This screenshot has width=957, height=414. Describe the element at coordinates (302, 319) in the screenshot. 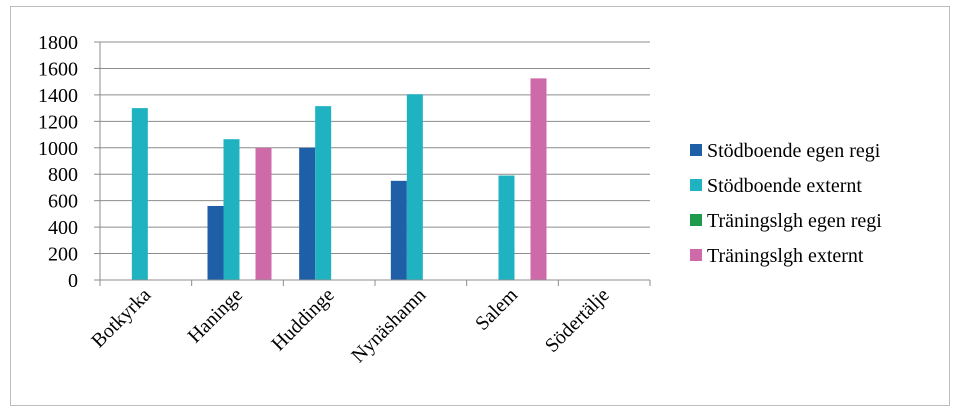

I see `x-tick-label: Huddinge` at that location.